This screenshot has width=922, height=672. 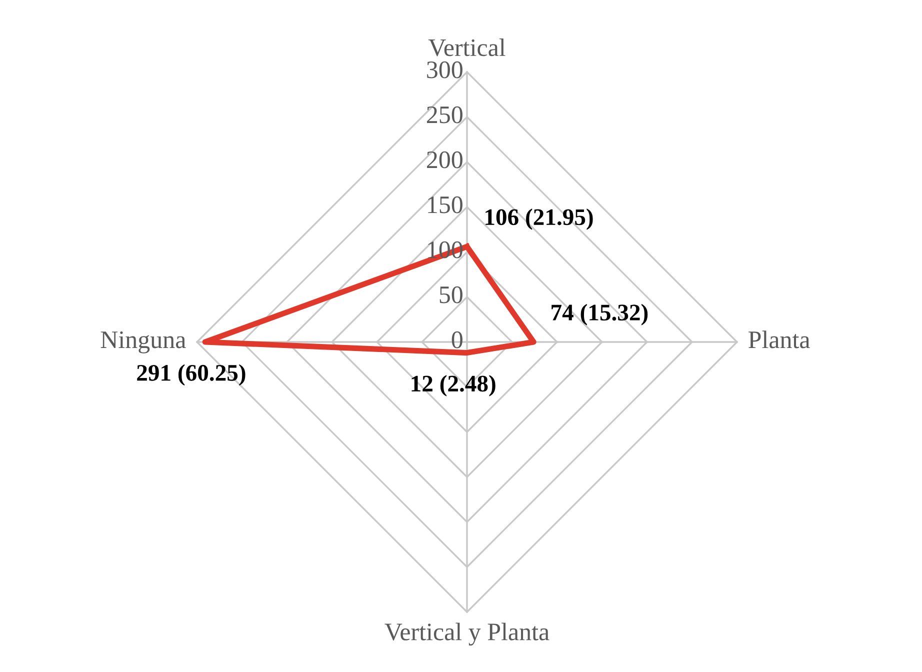 I want to click on spoke-label: Planta, so click(x=779, y=339).